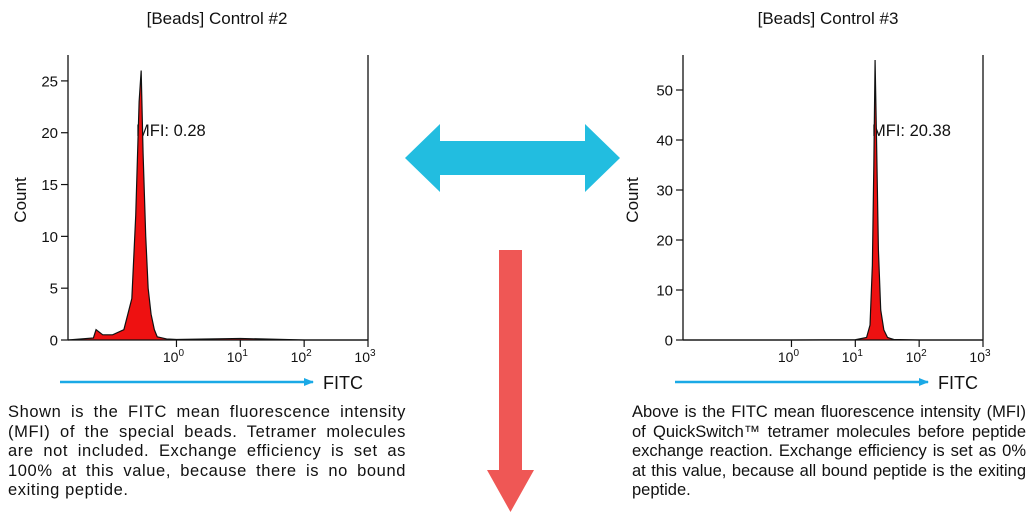 This screenshot has height=512, width=1027. I want to click on y-tick-label: 50, so click(664, 91).